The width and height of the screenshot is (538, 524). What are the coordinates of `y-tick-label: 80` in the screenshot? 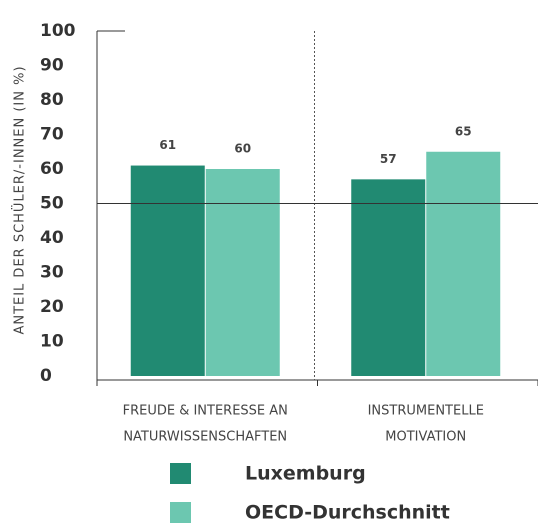 It's located at (52, 100).